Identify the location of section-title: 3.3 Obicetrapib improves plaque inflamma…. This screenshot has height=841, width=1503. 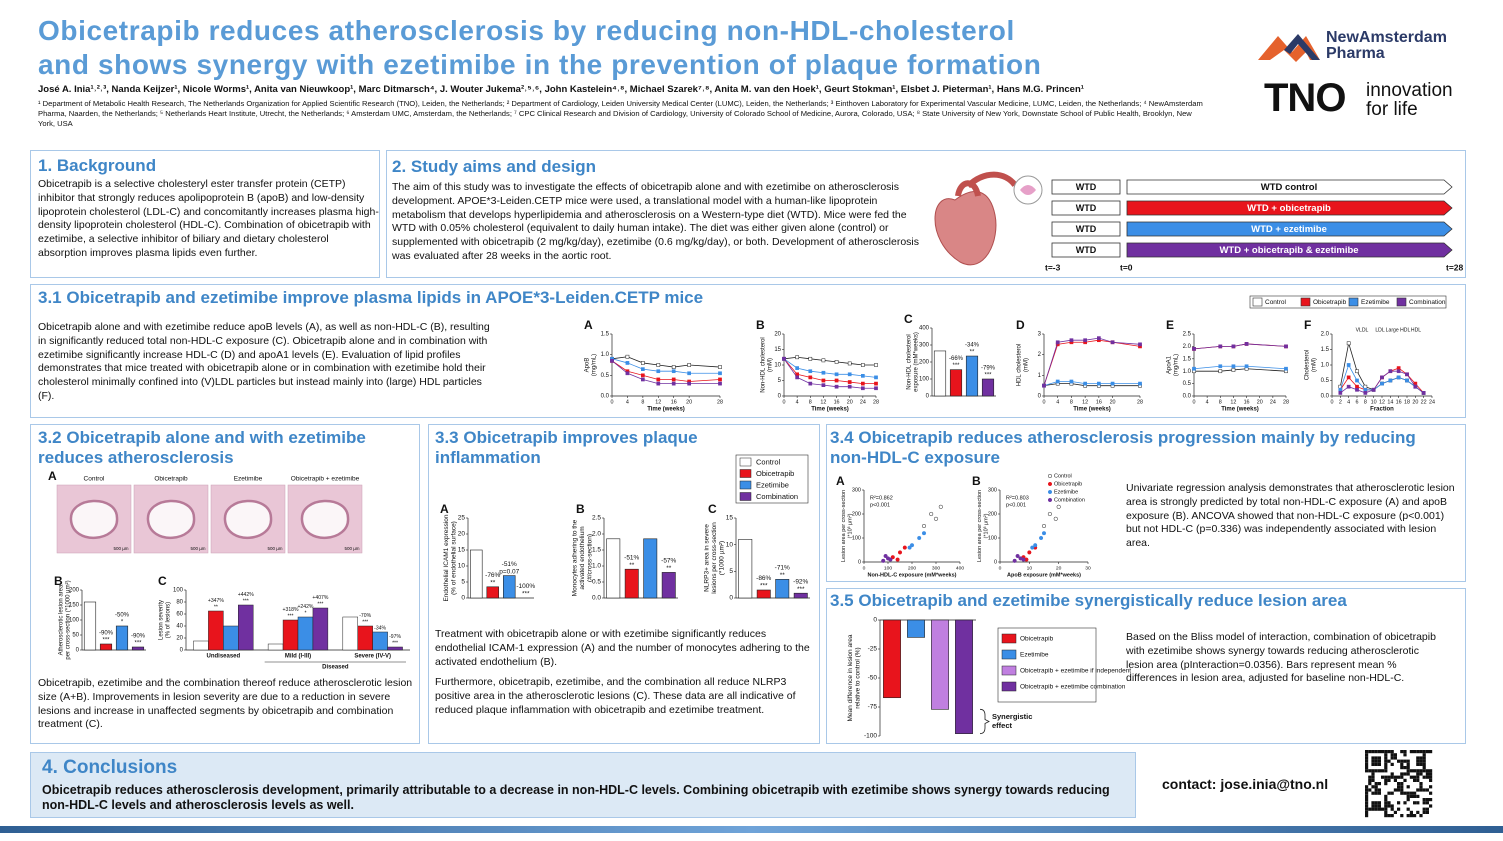
(566, 447).